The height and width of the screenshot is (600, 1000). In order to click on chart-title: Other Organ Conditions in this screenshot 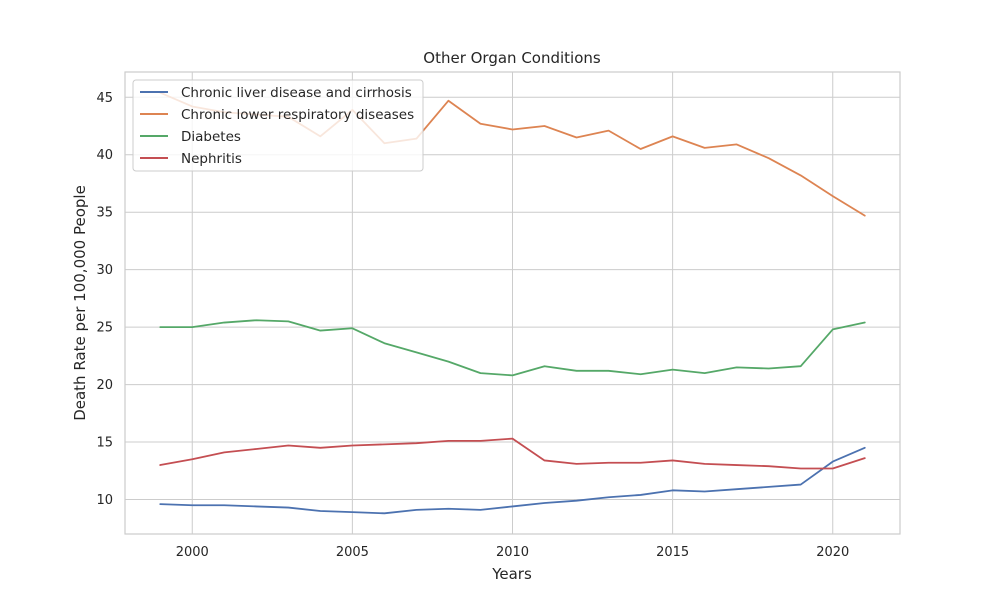, I will do `click(512, 58)`.